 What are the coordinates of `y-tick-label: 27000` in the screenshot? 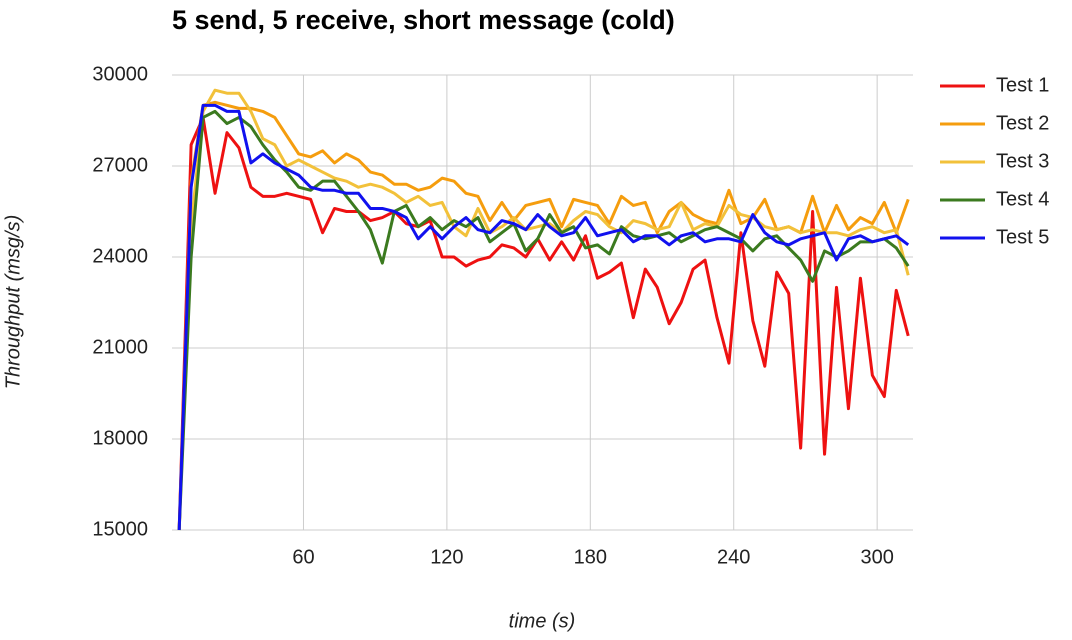 It's located at (120, 165).